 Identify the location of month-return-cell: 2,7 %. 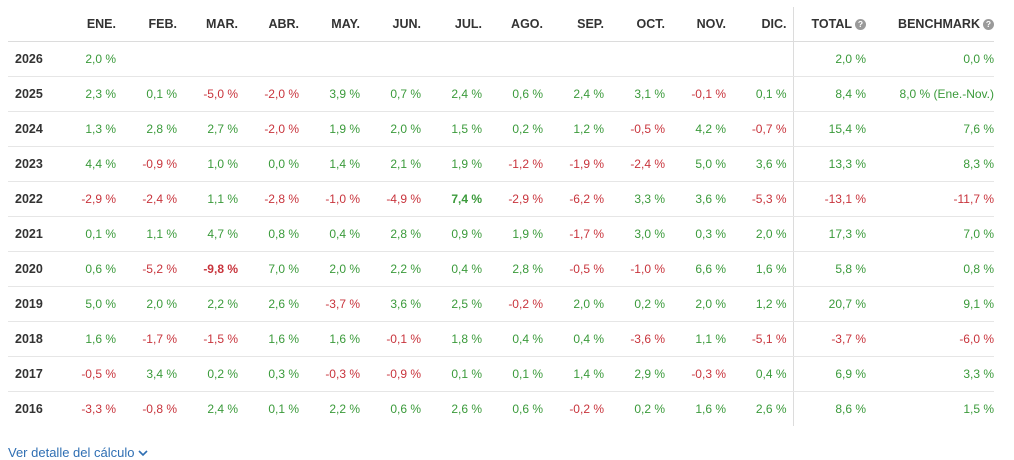
(213, 129).